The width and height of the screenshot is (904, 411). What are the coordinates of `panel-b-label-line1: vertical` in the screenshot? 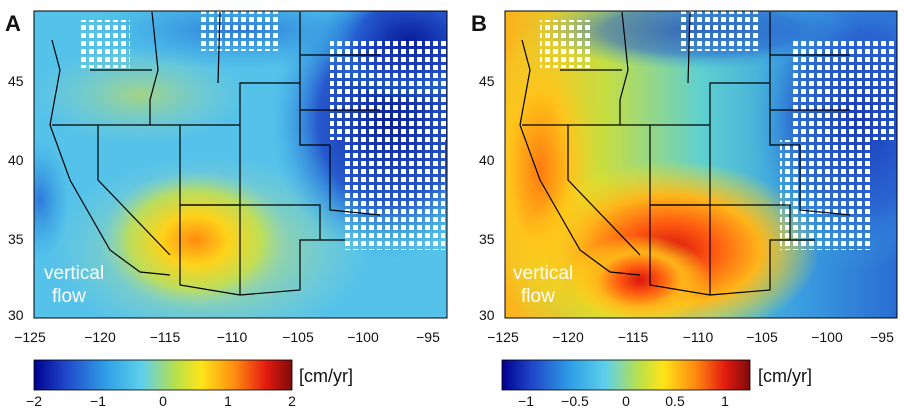 It's located at (543, 273).